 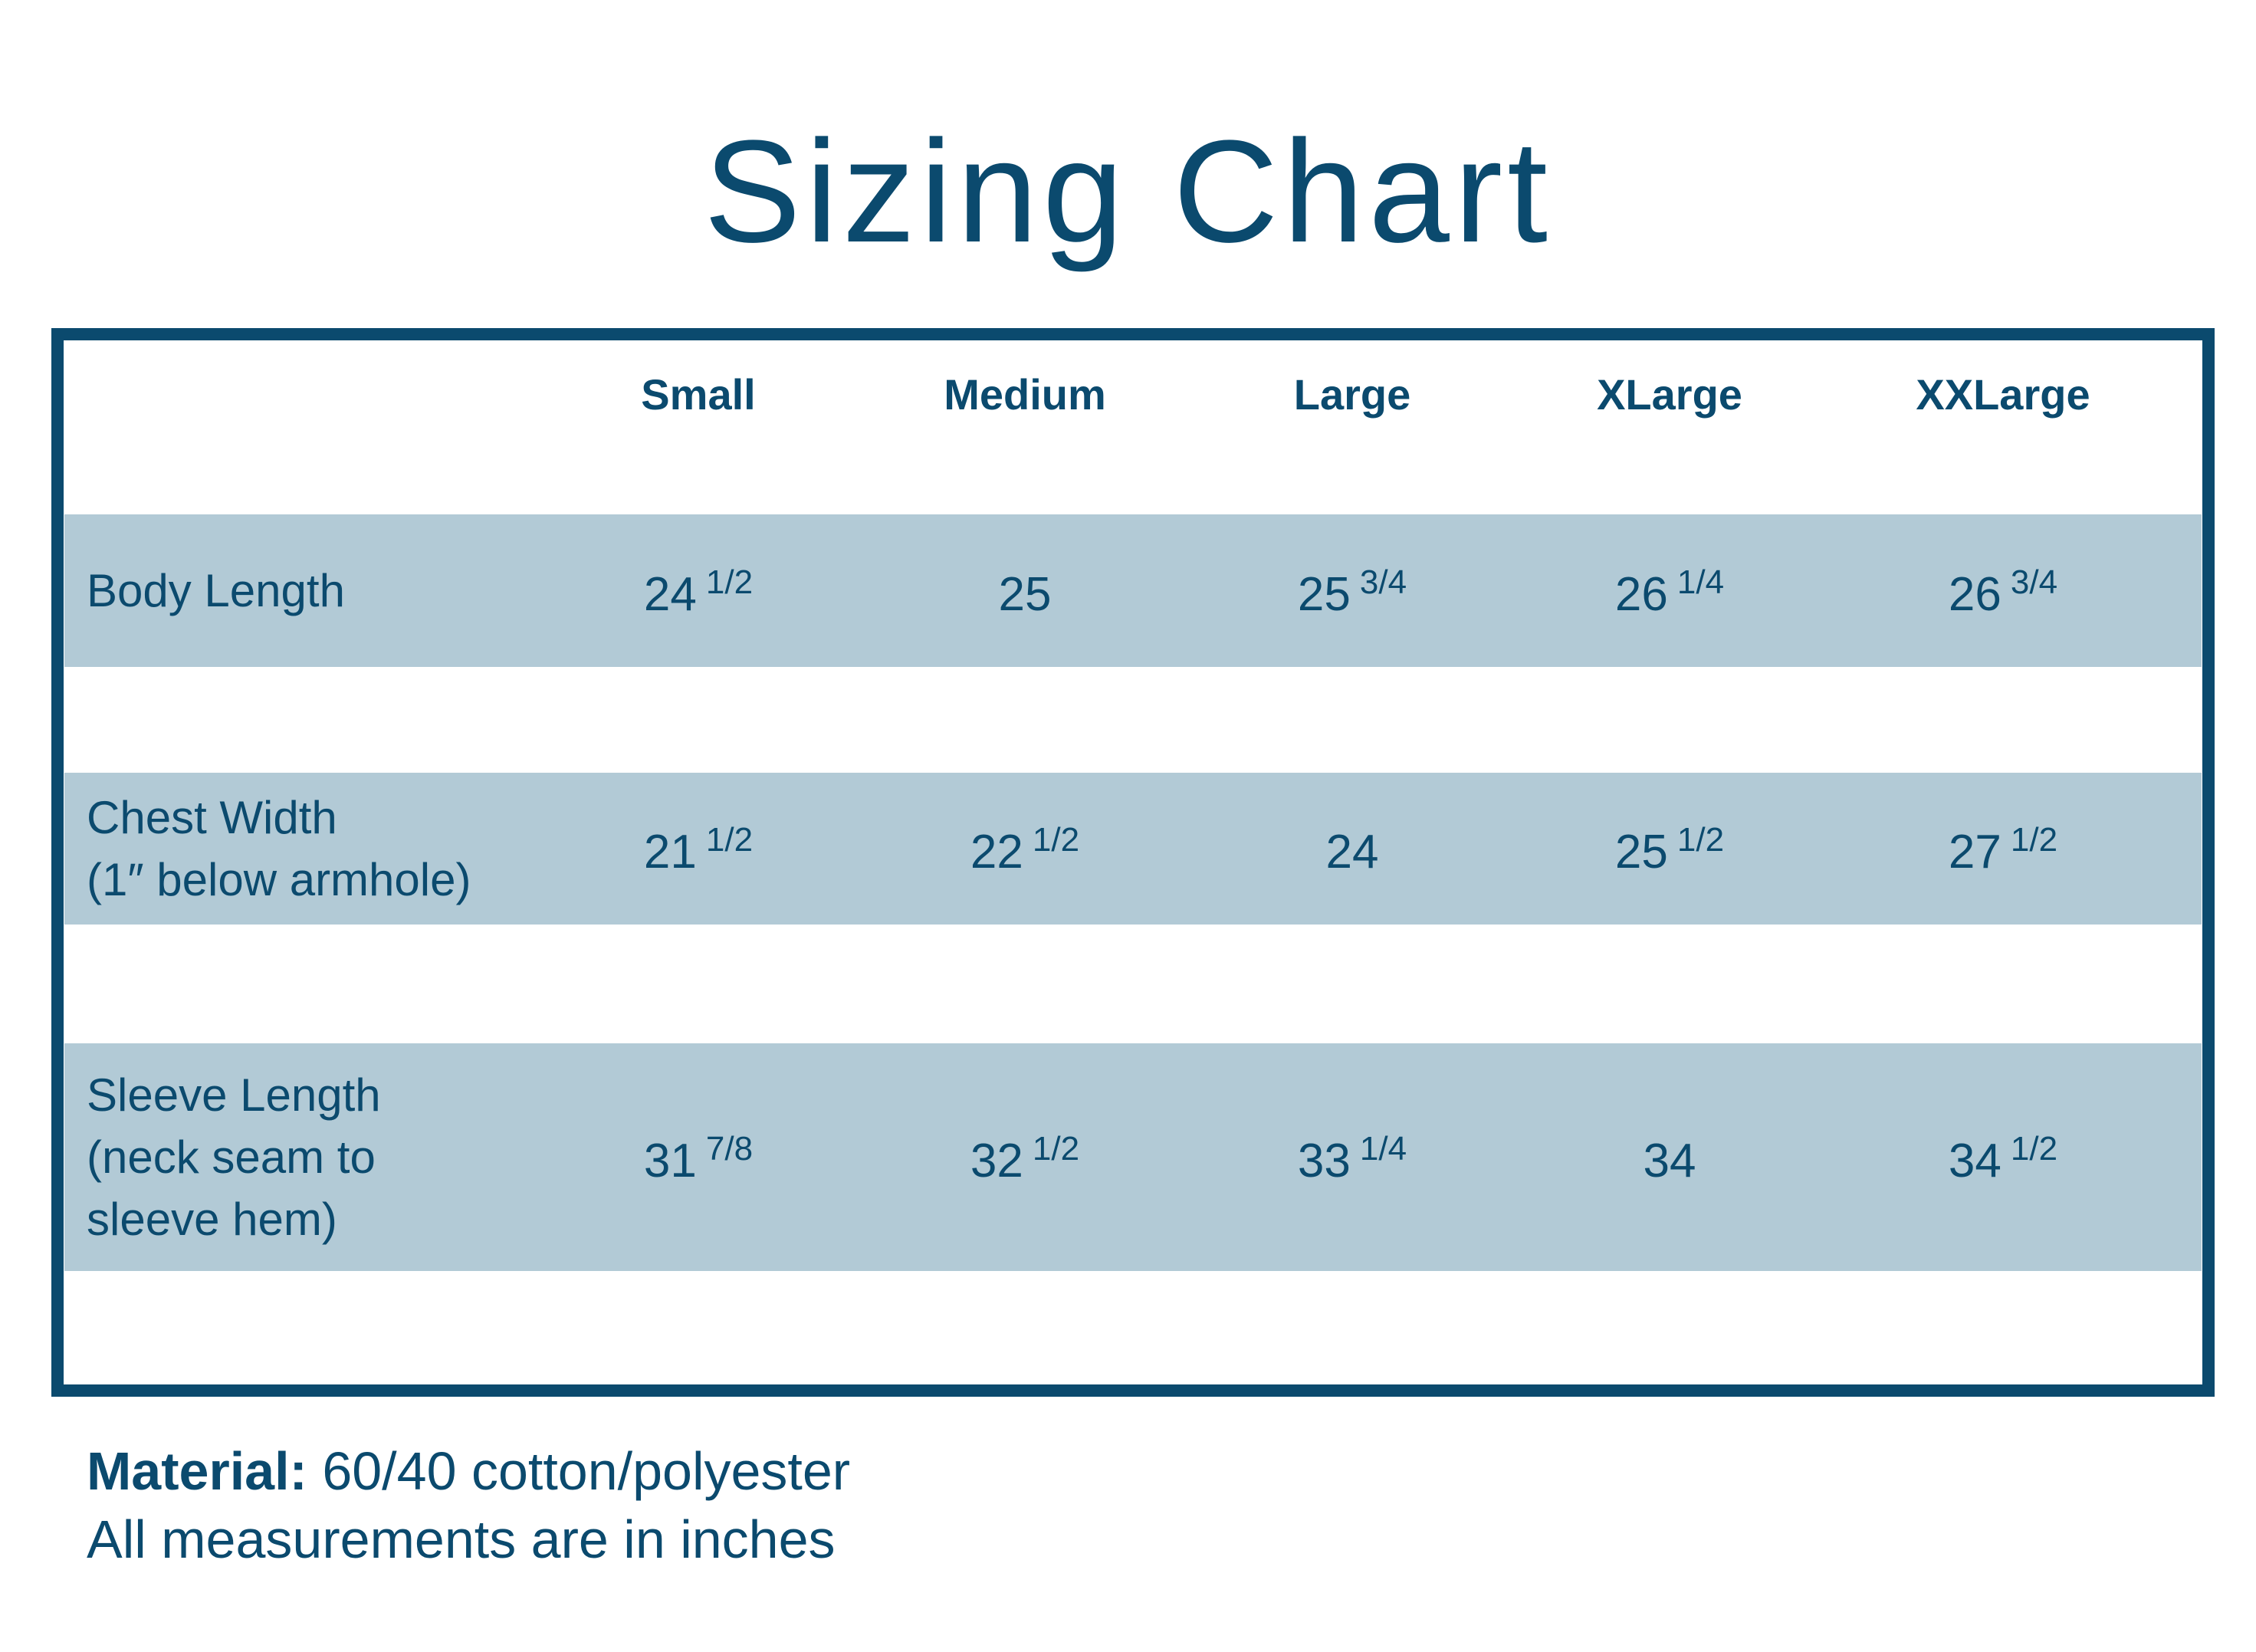 I want to click on measurement-fraction: 7/8, so click(x=729, y=1148).